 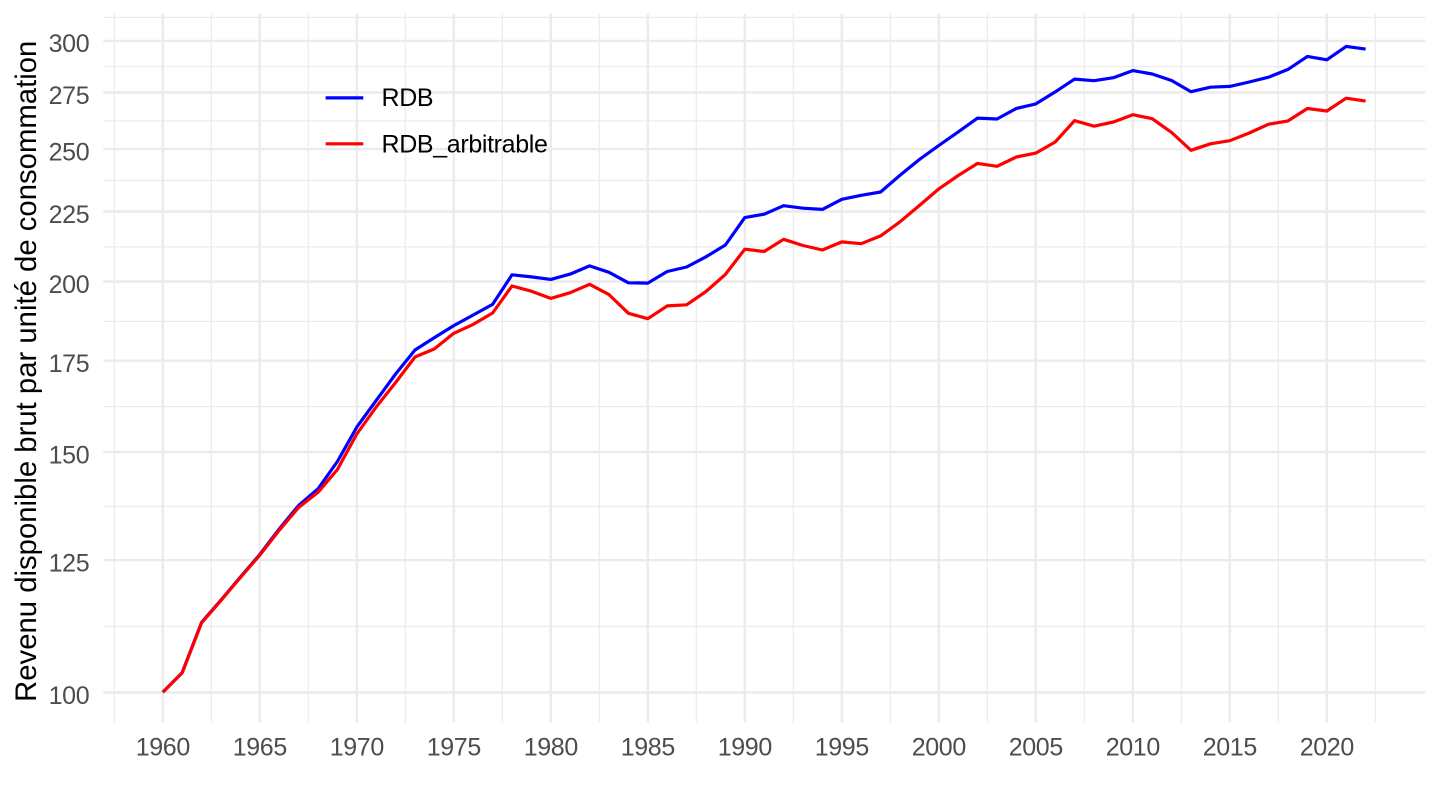 I want to click on svg-text: 150, so click(x=69, y=455).